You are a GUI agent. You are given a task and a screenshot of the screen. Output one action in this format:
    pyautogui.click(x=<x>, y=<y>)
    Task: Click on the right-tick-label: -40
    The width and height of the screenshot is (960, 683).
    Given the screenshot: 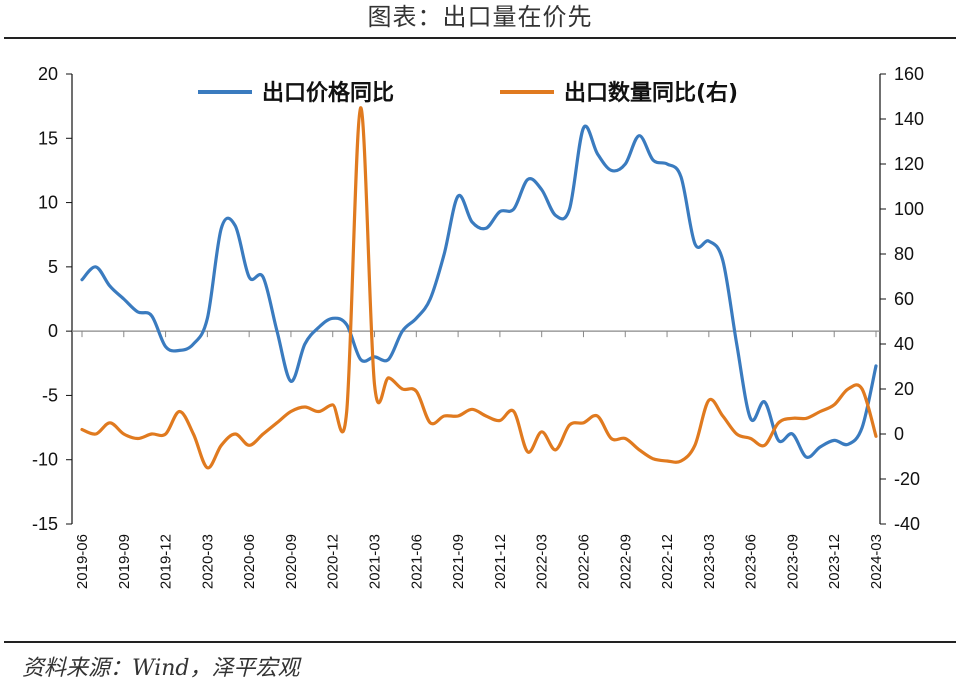 What is the action you would take?
    pyautogui.click(x=907, y=524)
    